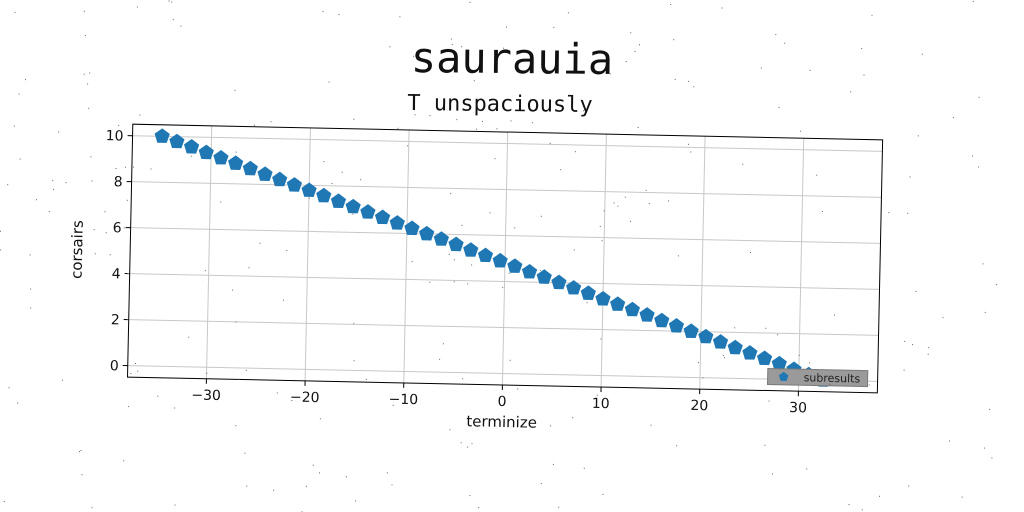 This screenshot has height=512, width=1024. What do you see at coordinates (117, 228) in the screenshot?
I see `y-tick-label: 6` at bounding box center [117, 228].